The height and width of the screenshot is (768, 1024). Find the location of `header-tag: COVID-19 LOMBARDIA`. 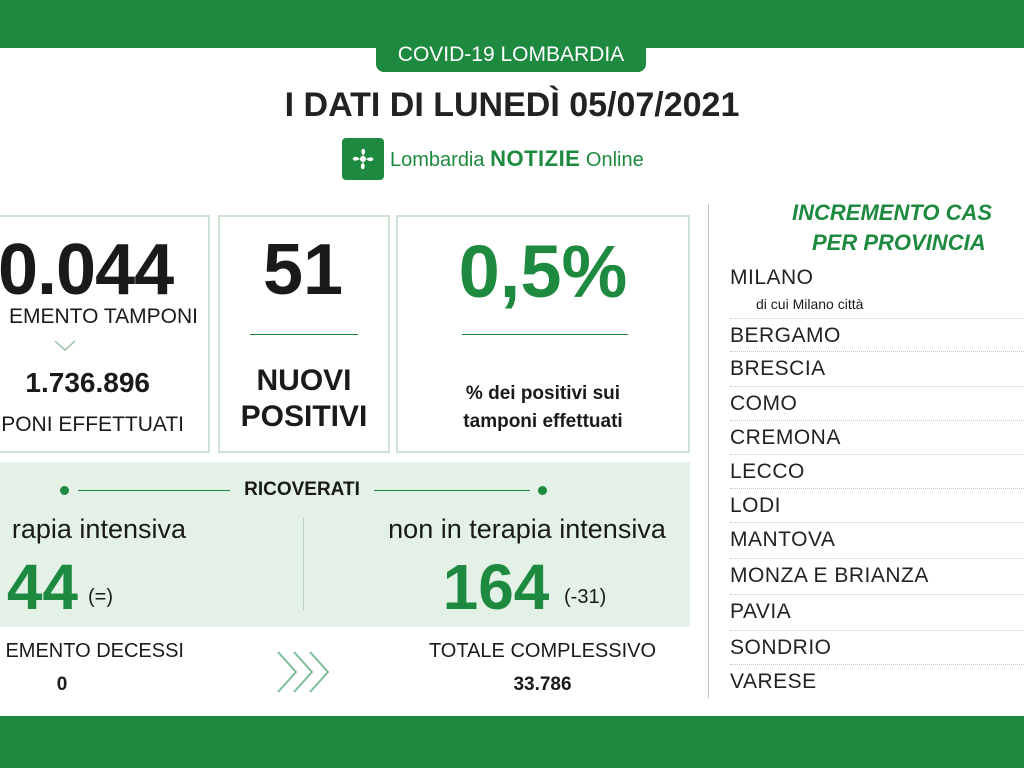

header-tag: COVID-19 LOMBARDIA is located at coordinates (511, 56).